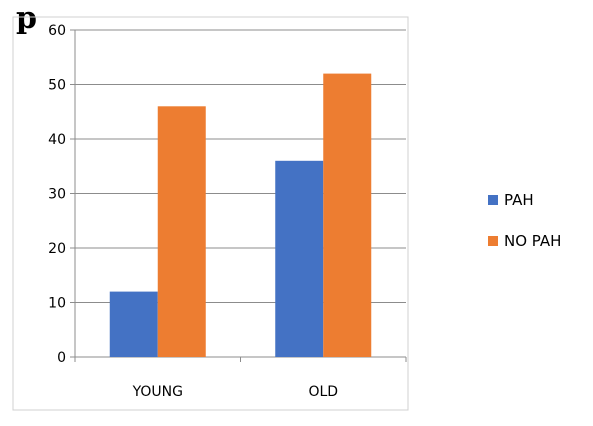 Image resolution: width=593 pixels, height=426 pixels. Describe the element at coordinates (133, 324) in the screenshot. I see `bar-pah-young` at that location.